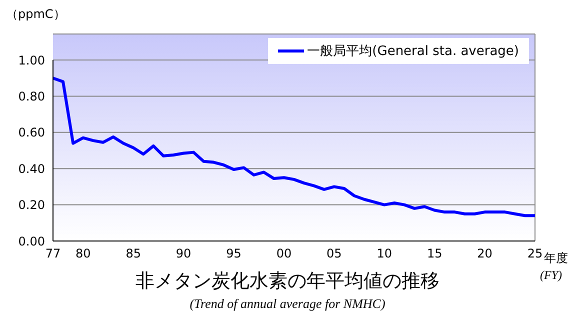  Describe the element at coordinates (83, 253) in the screenshot. I see `x-tick-label: 80` at that location.